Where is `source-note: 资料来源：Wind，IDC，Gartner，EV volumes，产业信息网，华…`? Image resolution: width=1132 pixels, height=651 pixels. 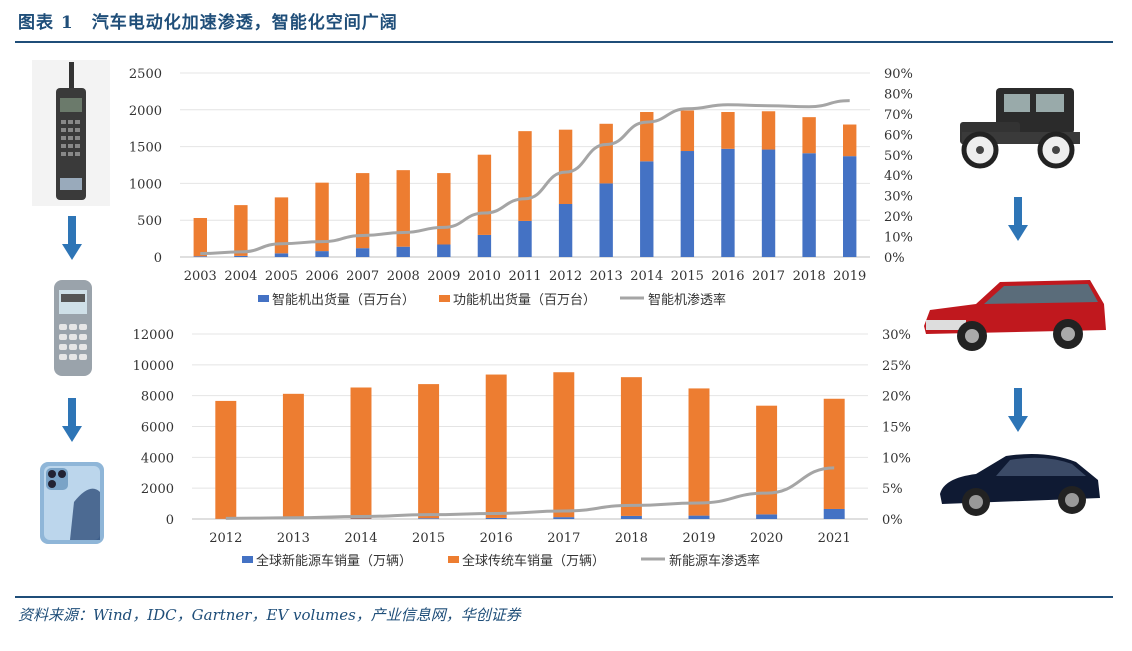
source-note: 资料来源：Wind，IDC，Gartner，EV volumes，产业信息网，华… is located at coordinates (269, 615).